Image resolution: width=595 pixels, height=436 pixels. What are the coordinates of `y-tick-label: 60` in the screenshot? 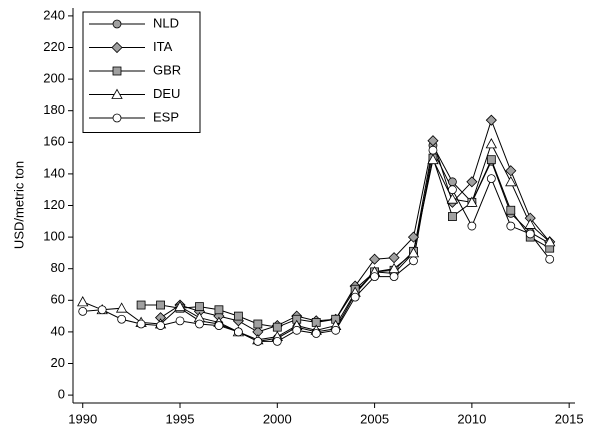 It's located at (58, 299).